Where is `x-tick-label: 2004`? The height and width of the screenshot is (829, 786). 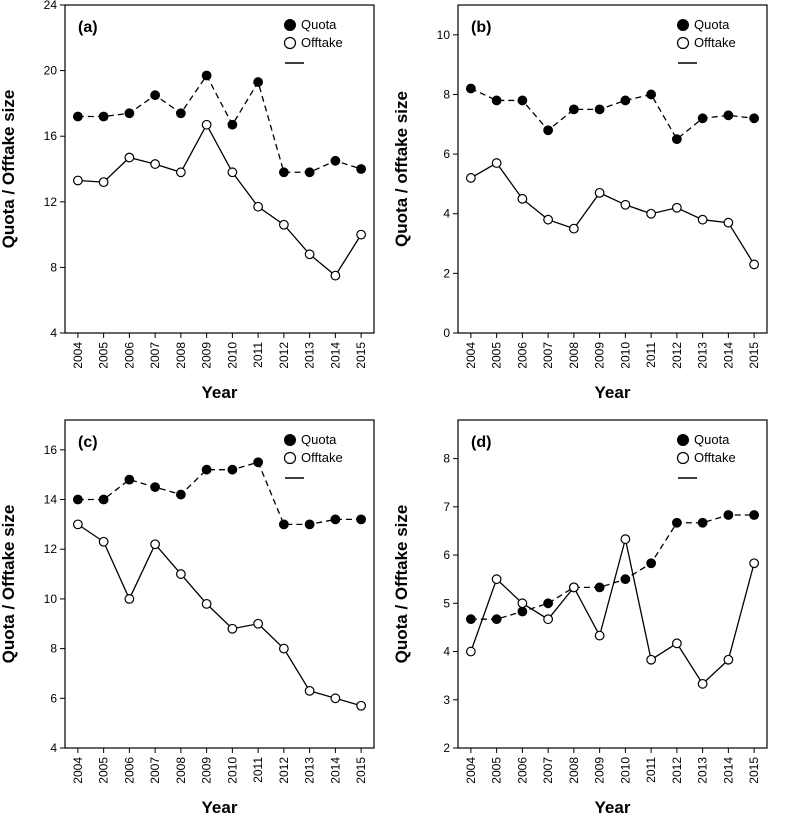
x-tick-label: 2004 is located at coordinates (78, 770).